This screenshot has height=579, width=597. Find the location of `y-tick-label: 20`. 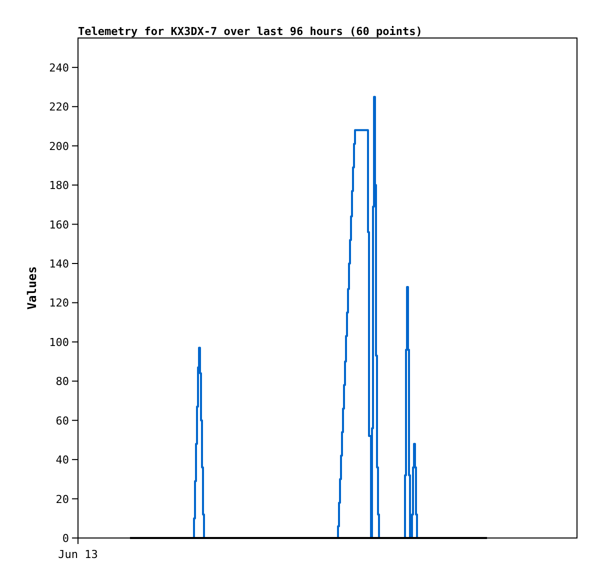

y-tick-label: 20 is located at coordinates (62, 499).